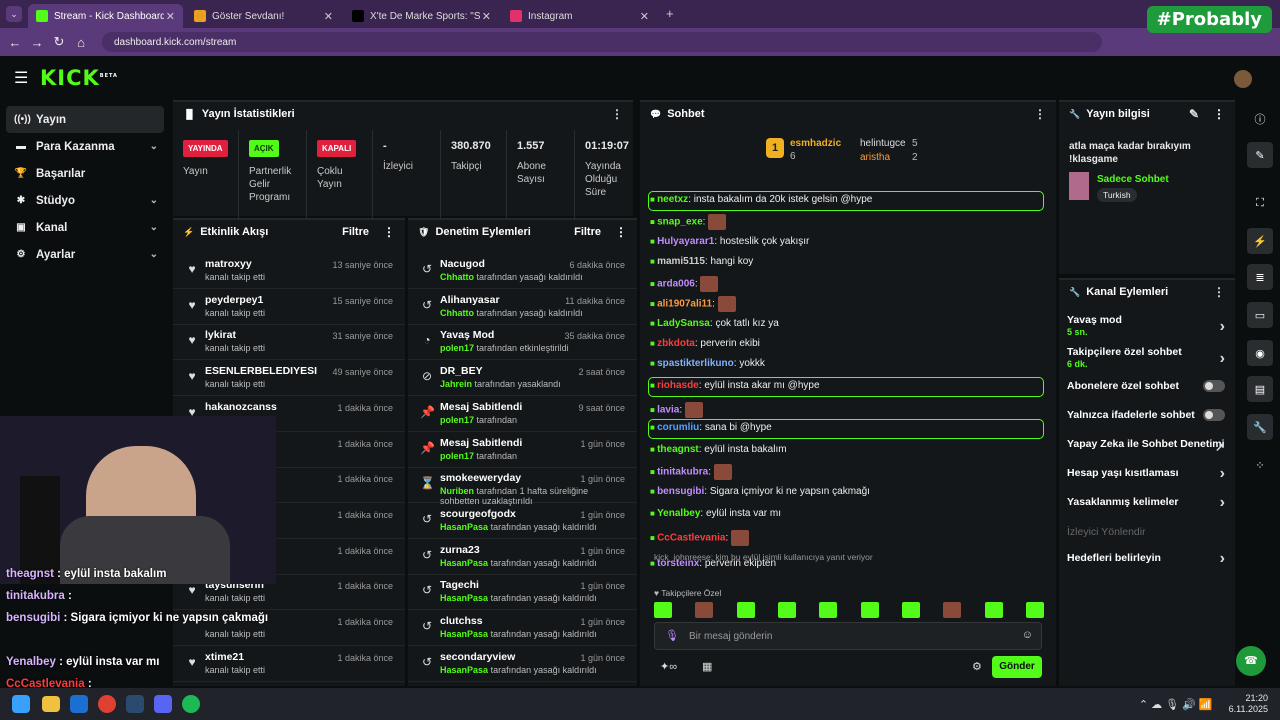  What do you see at coordinates (1175, 704) in the screenshot?
I see `tray-icons: ⌃ ☁ 🎙 🔊 📶` at bounding box center [1175, 704].